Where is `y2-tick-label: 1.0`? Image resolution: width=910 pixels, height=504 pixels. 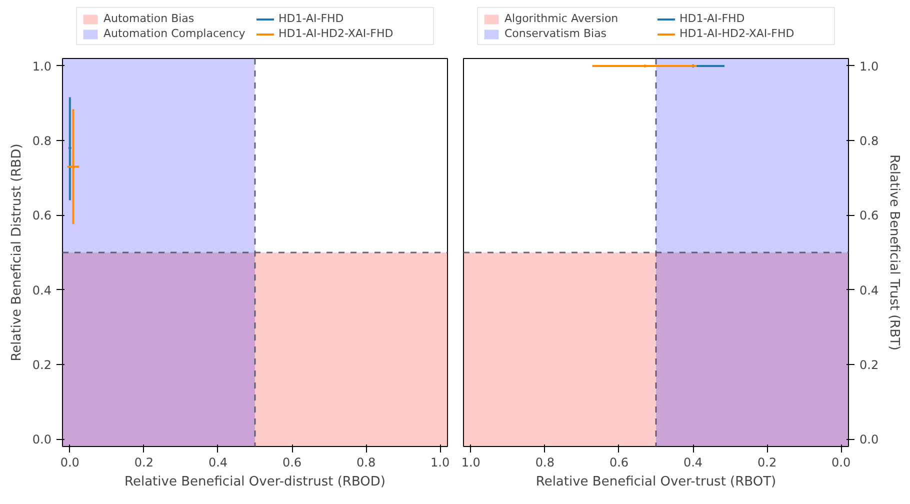
y2-tick-label: 1.0 is located at coordinates (869, 66).